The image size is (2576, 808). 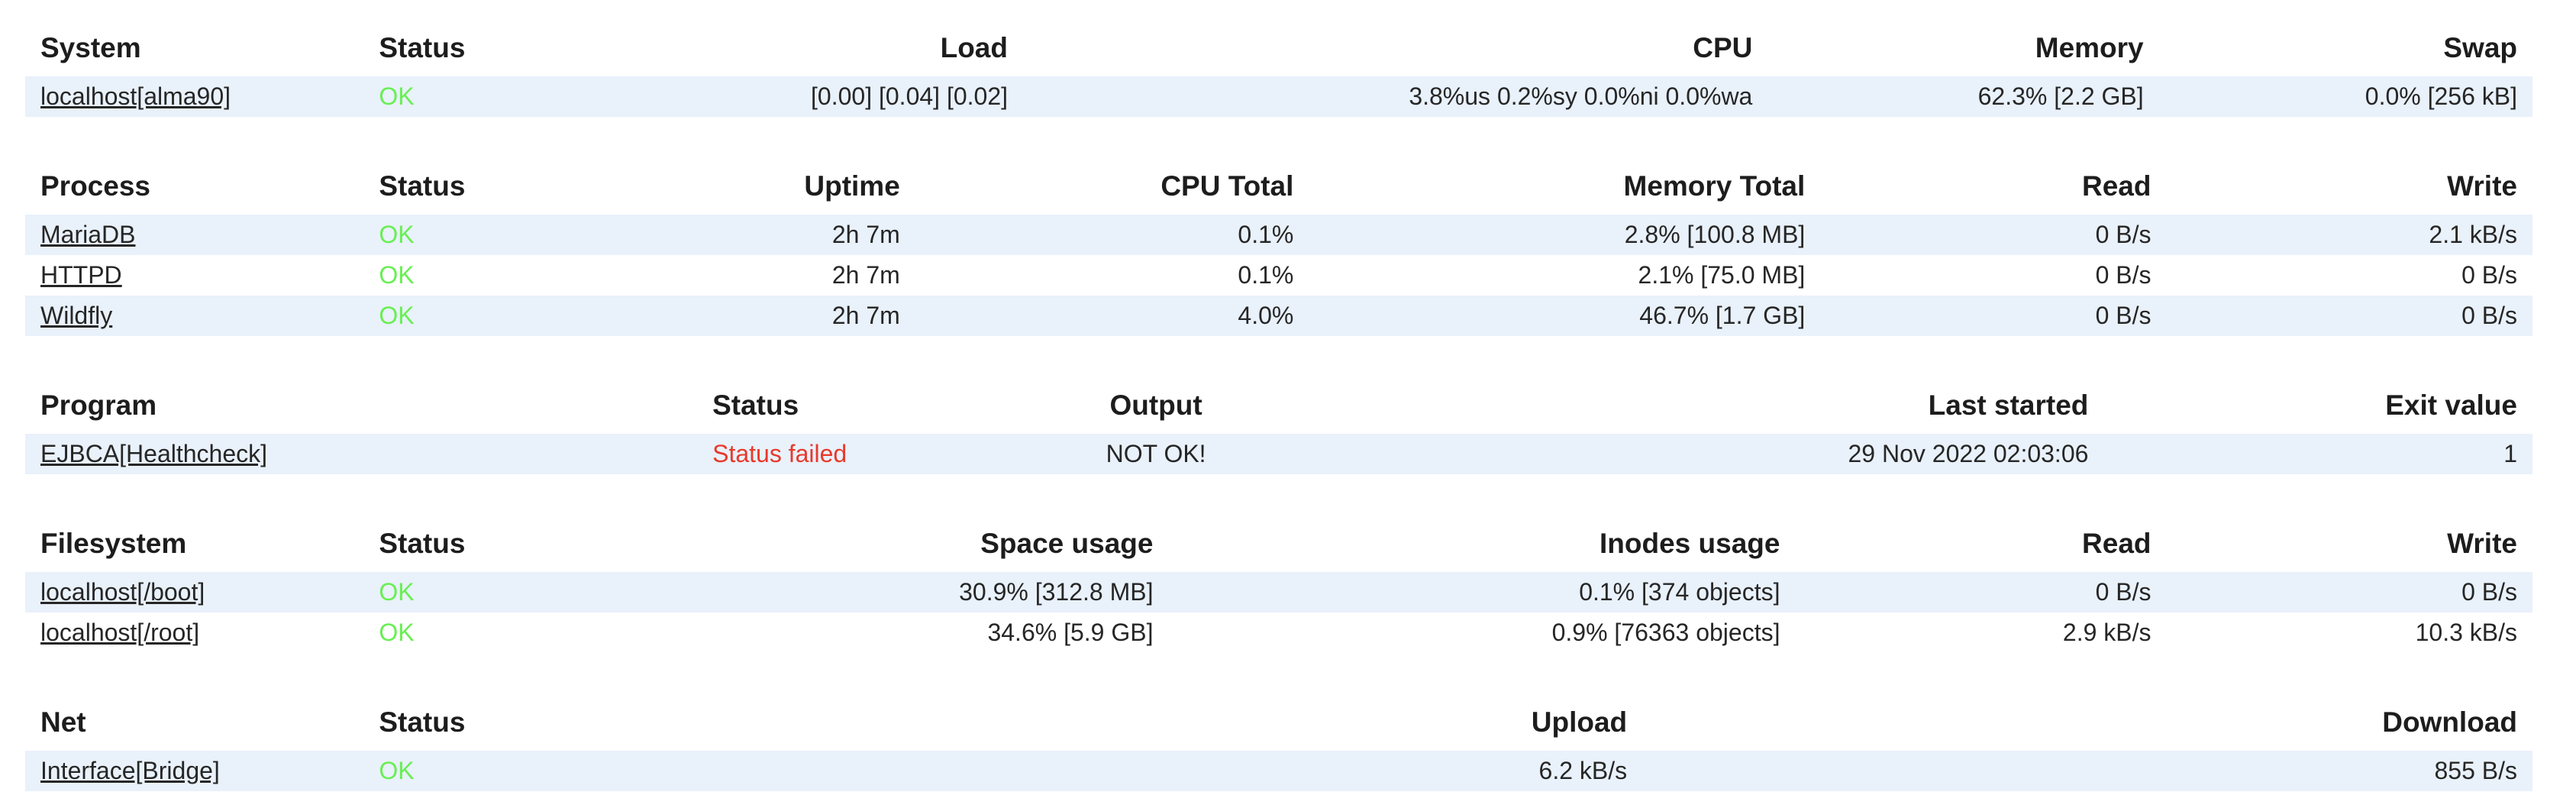 What do you see at coordinates (974, 47) in the screenshot?
I see `col-header-load: Load` at bounding box center [974, 47].